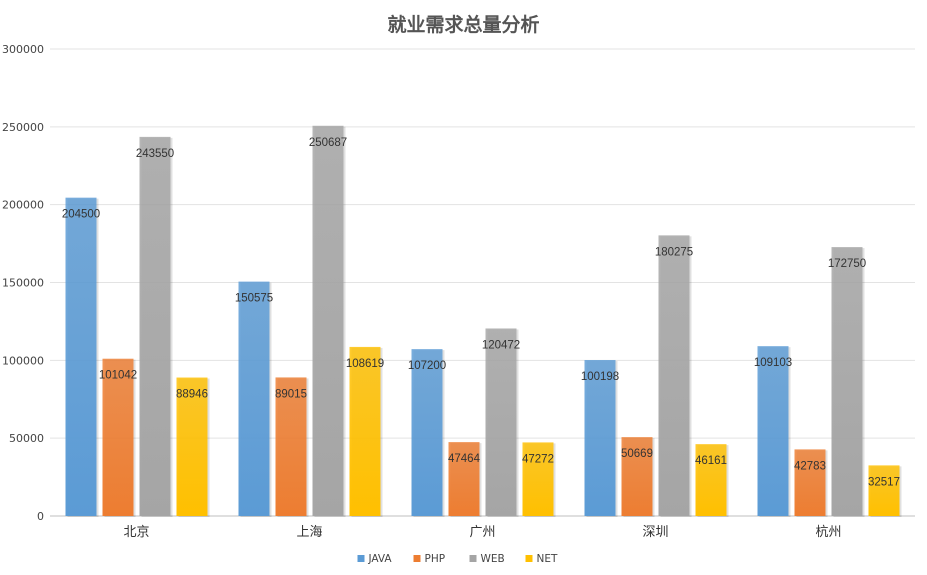  What do you see at coordinates (365, 364) in the screenshot?
I see `data-label: 108619` at bounding box center [365, 364].